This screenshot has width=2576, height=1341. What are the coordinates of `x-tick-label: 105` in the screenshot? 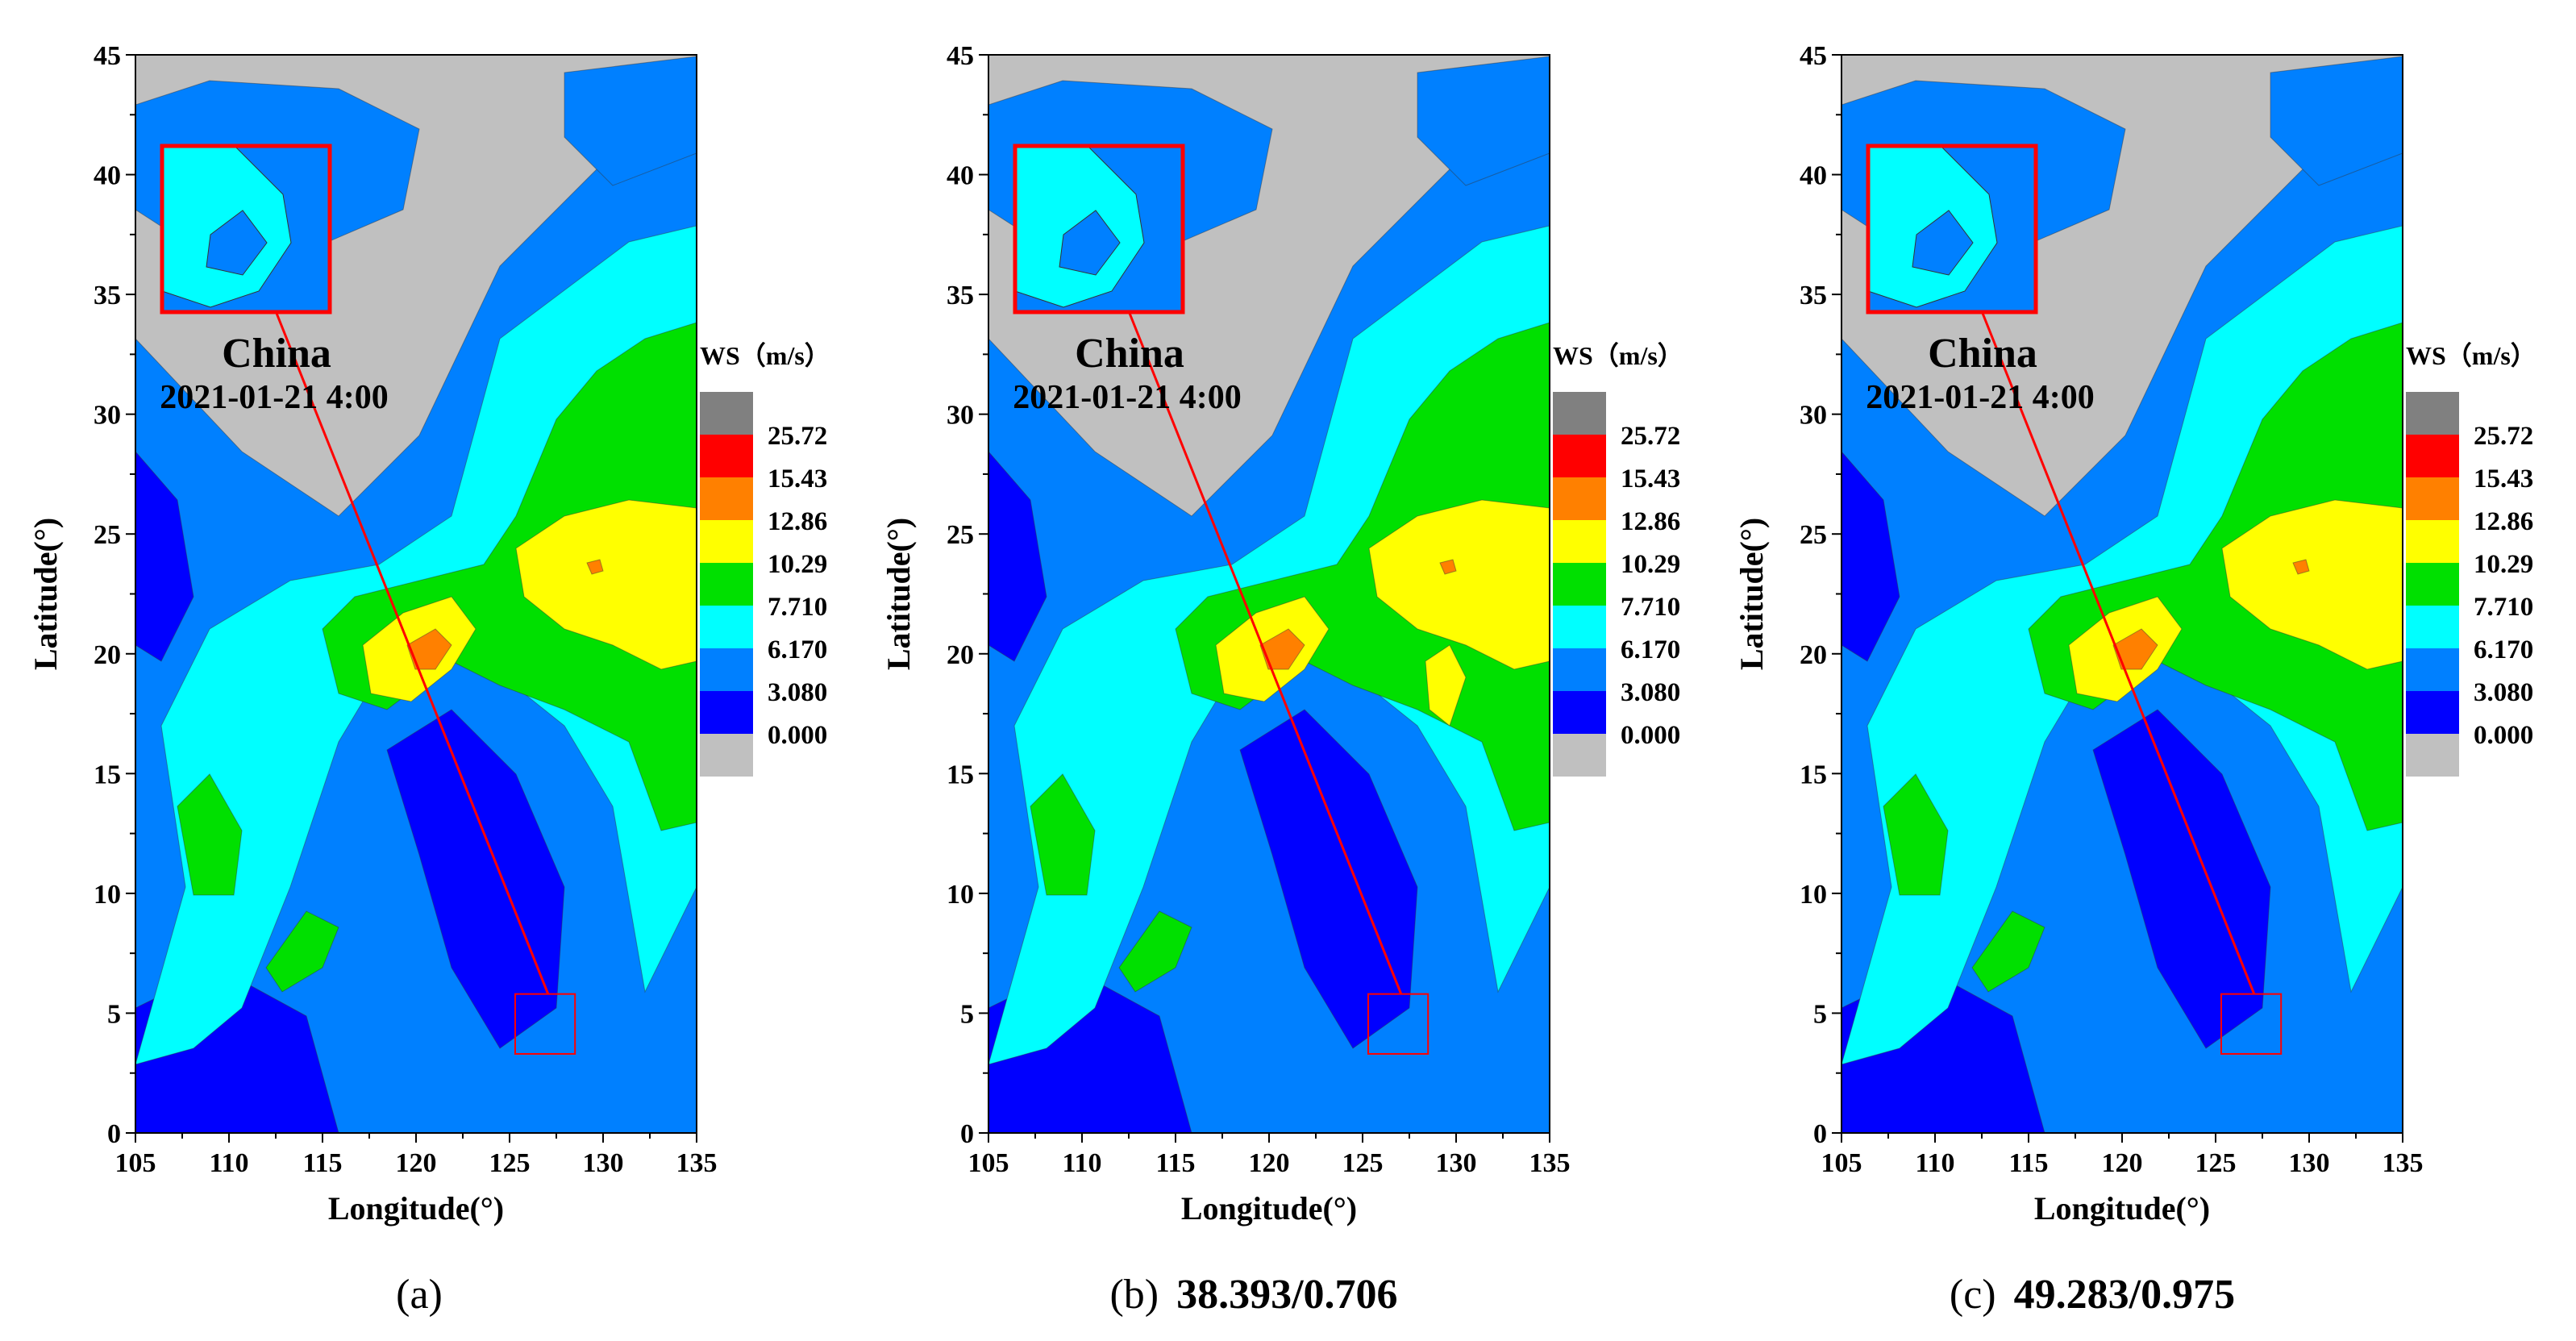 It's located at (135, 1163).